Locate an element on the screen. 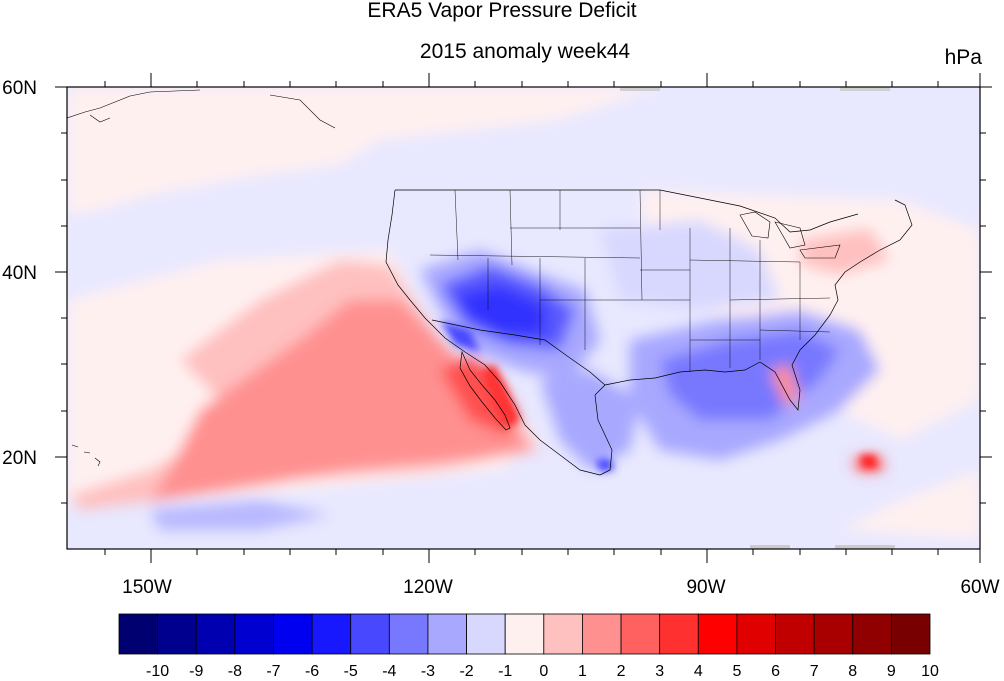 Image resolution: width=1004 pixels, height=681 pixels. lat-label-20n: 20N is located at coordinates (19, 458).